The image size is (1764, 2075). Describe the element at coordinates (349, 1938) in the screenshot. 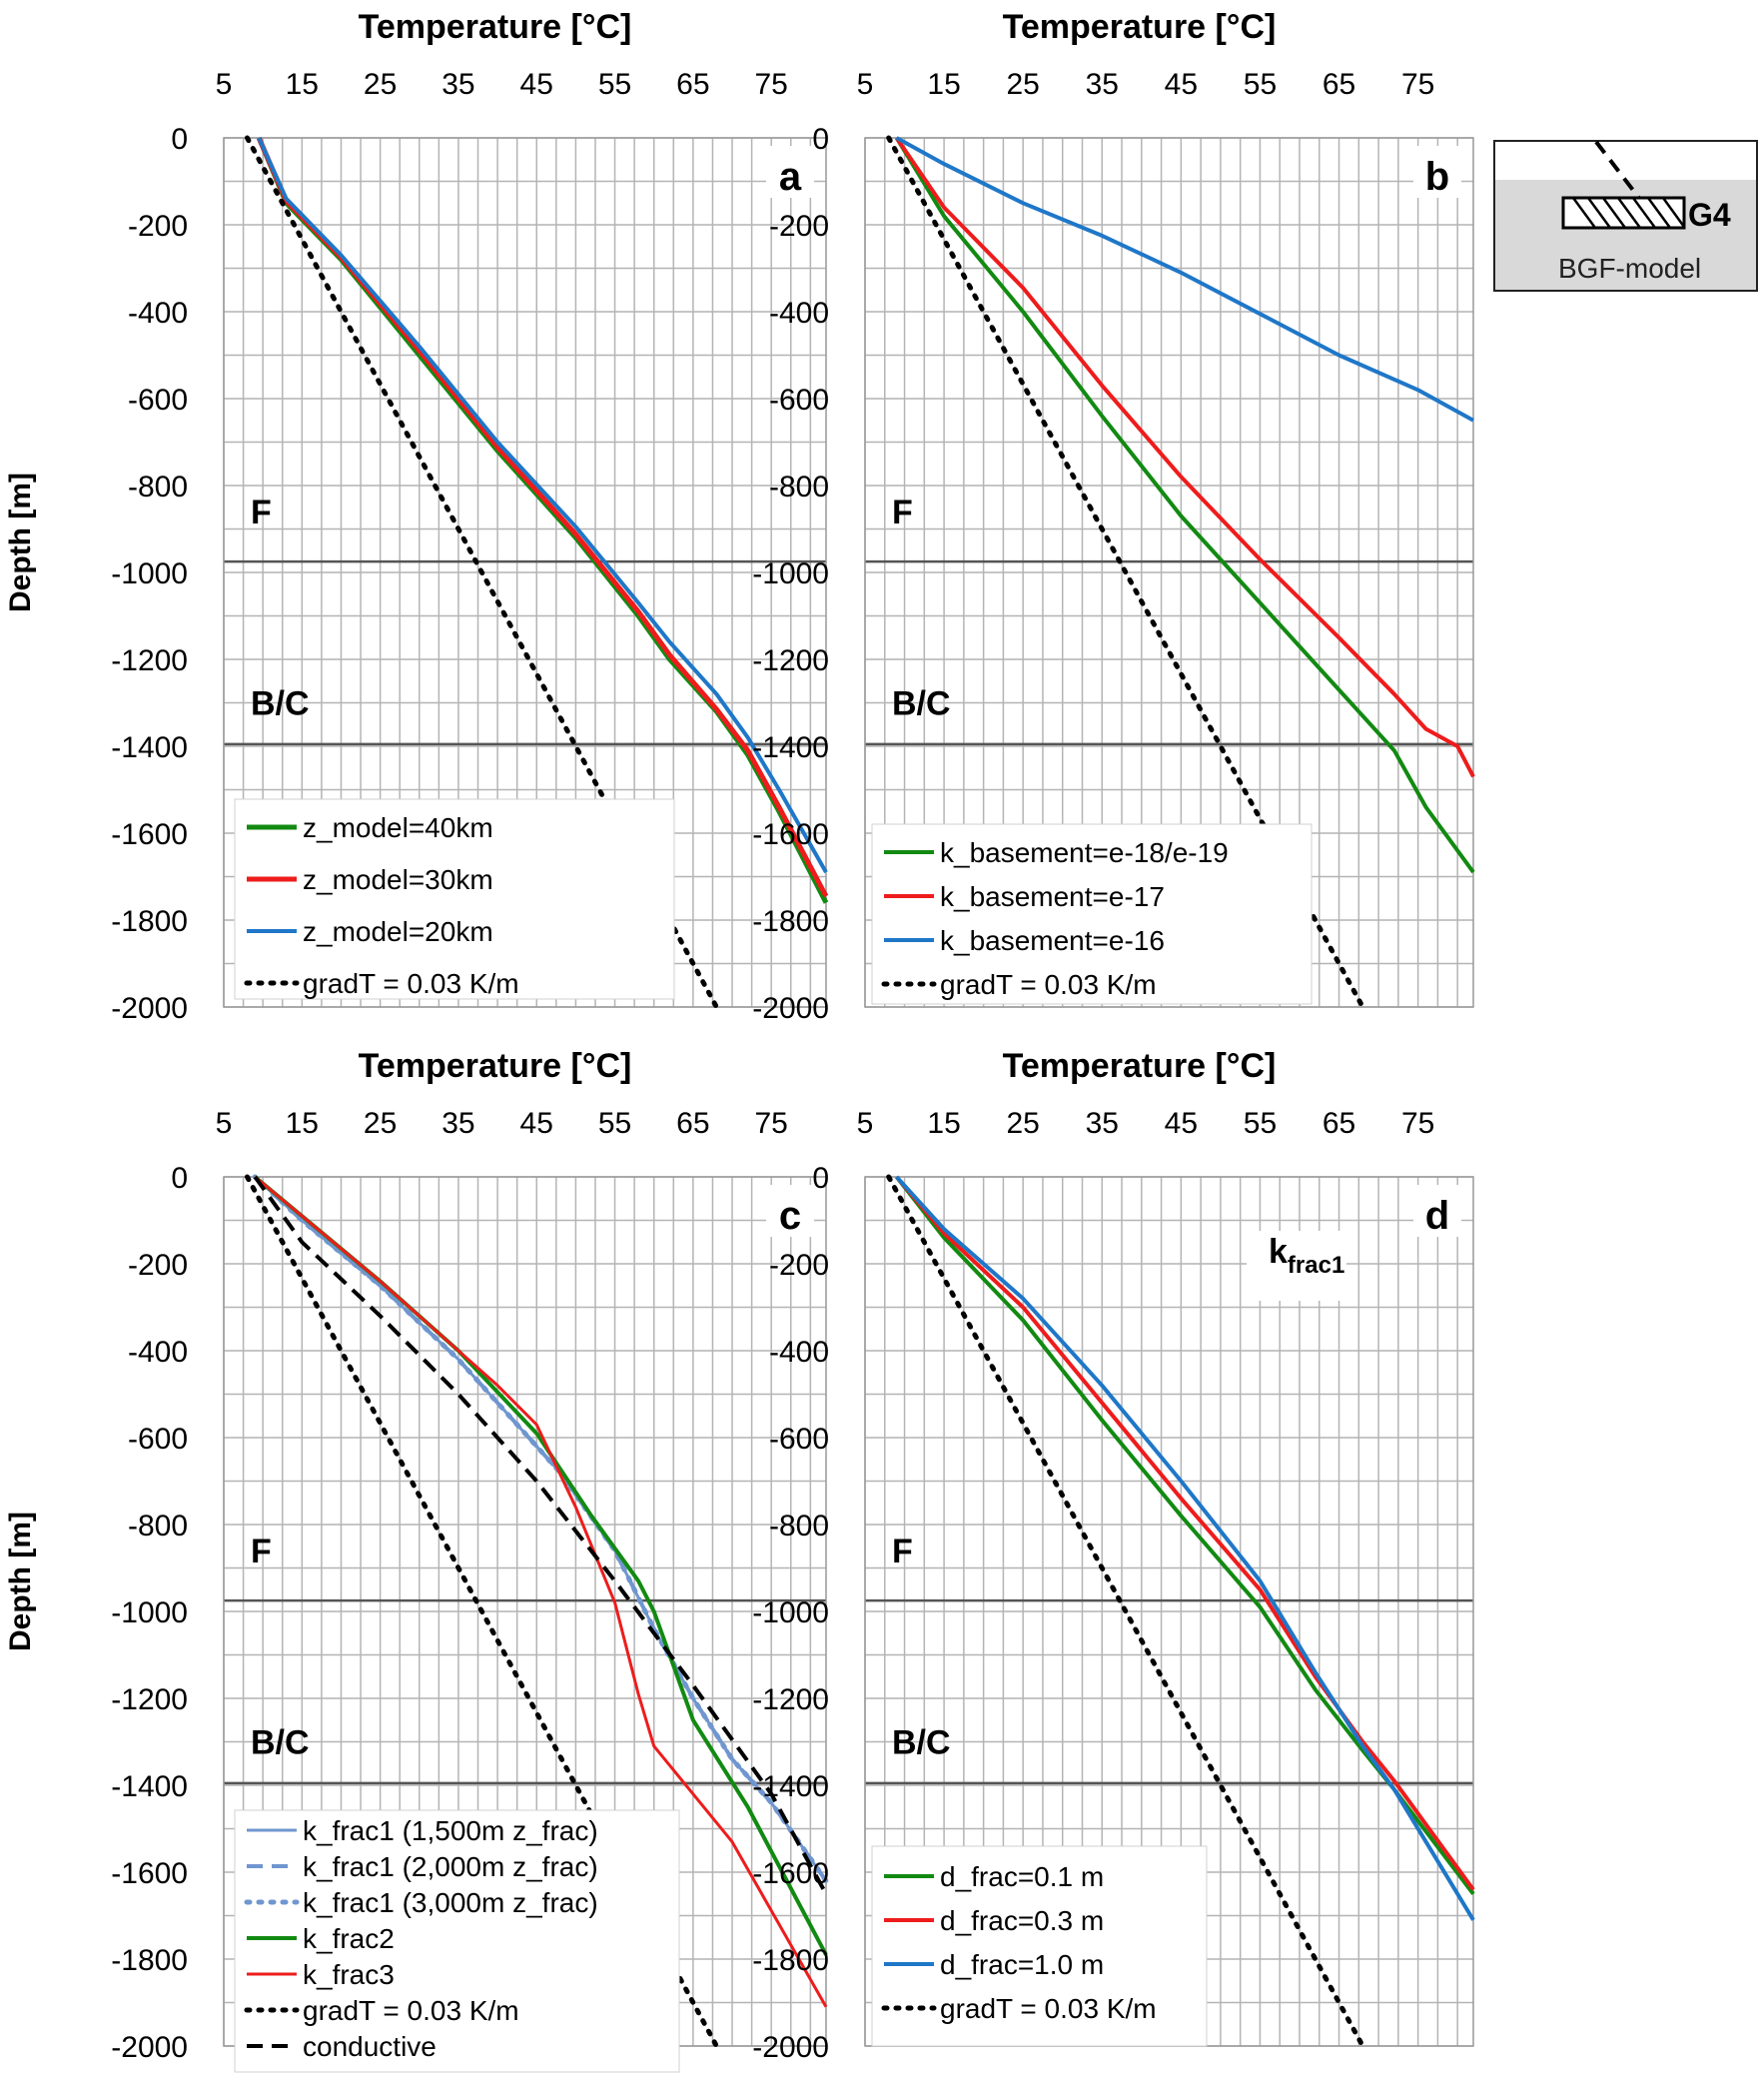

I see `legend-label: k_frac2` at that location.